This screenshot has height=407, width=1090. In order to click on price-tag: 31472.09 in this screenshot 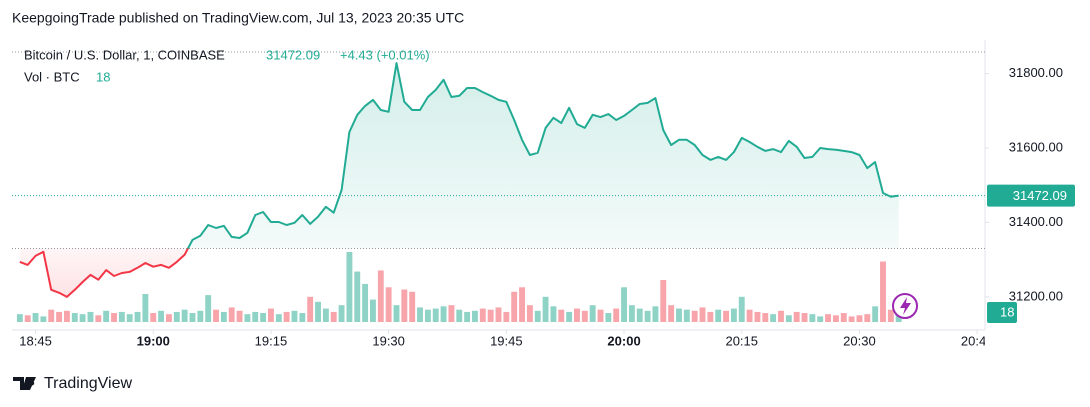, I will do `click(1040, 195)`.